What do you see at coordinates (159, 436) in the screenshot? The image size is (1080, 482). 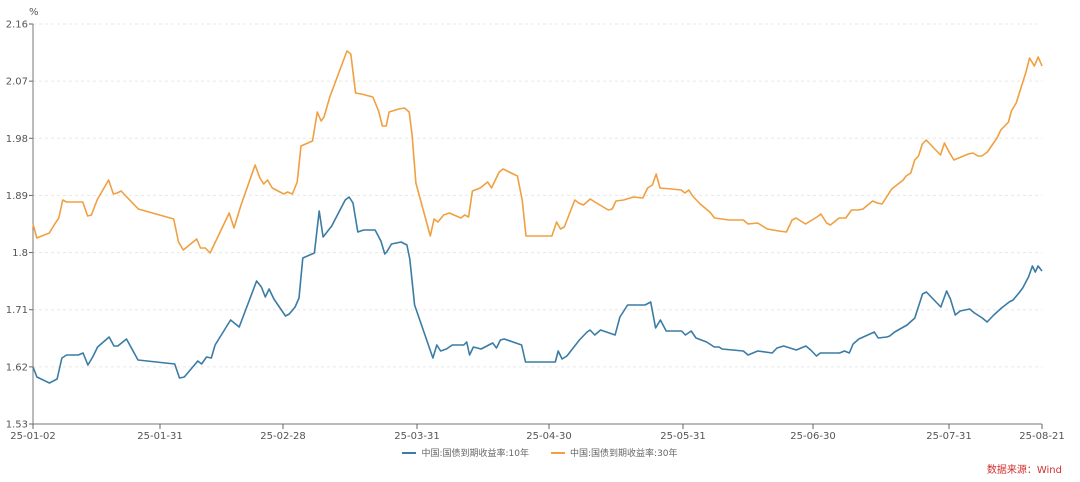 I see `x-tick-label: 25-01-31` at bounding box center [159, 436].